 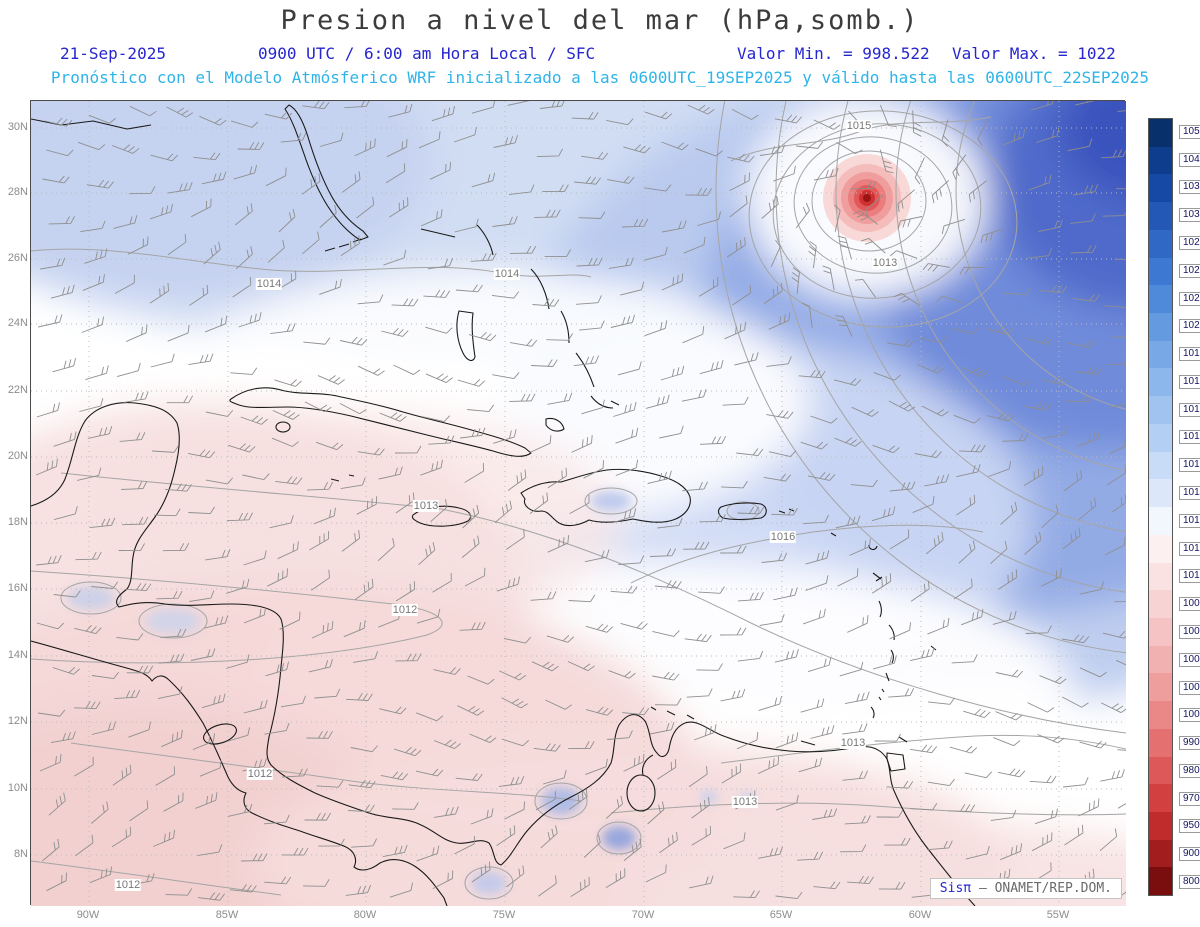 What do you see at coordinates (920, 915) in the screenshot?
I see `lon-tick-label: 60W` at bounding box center [920, 915].